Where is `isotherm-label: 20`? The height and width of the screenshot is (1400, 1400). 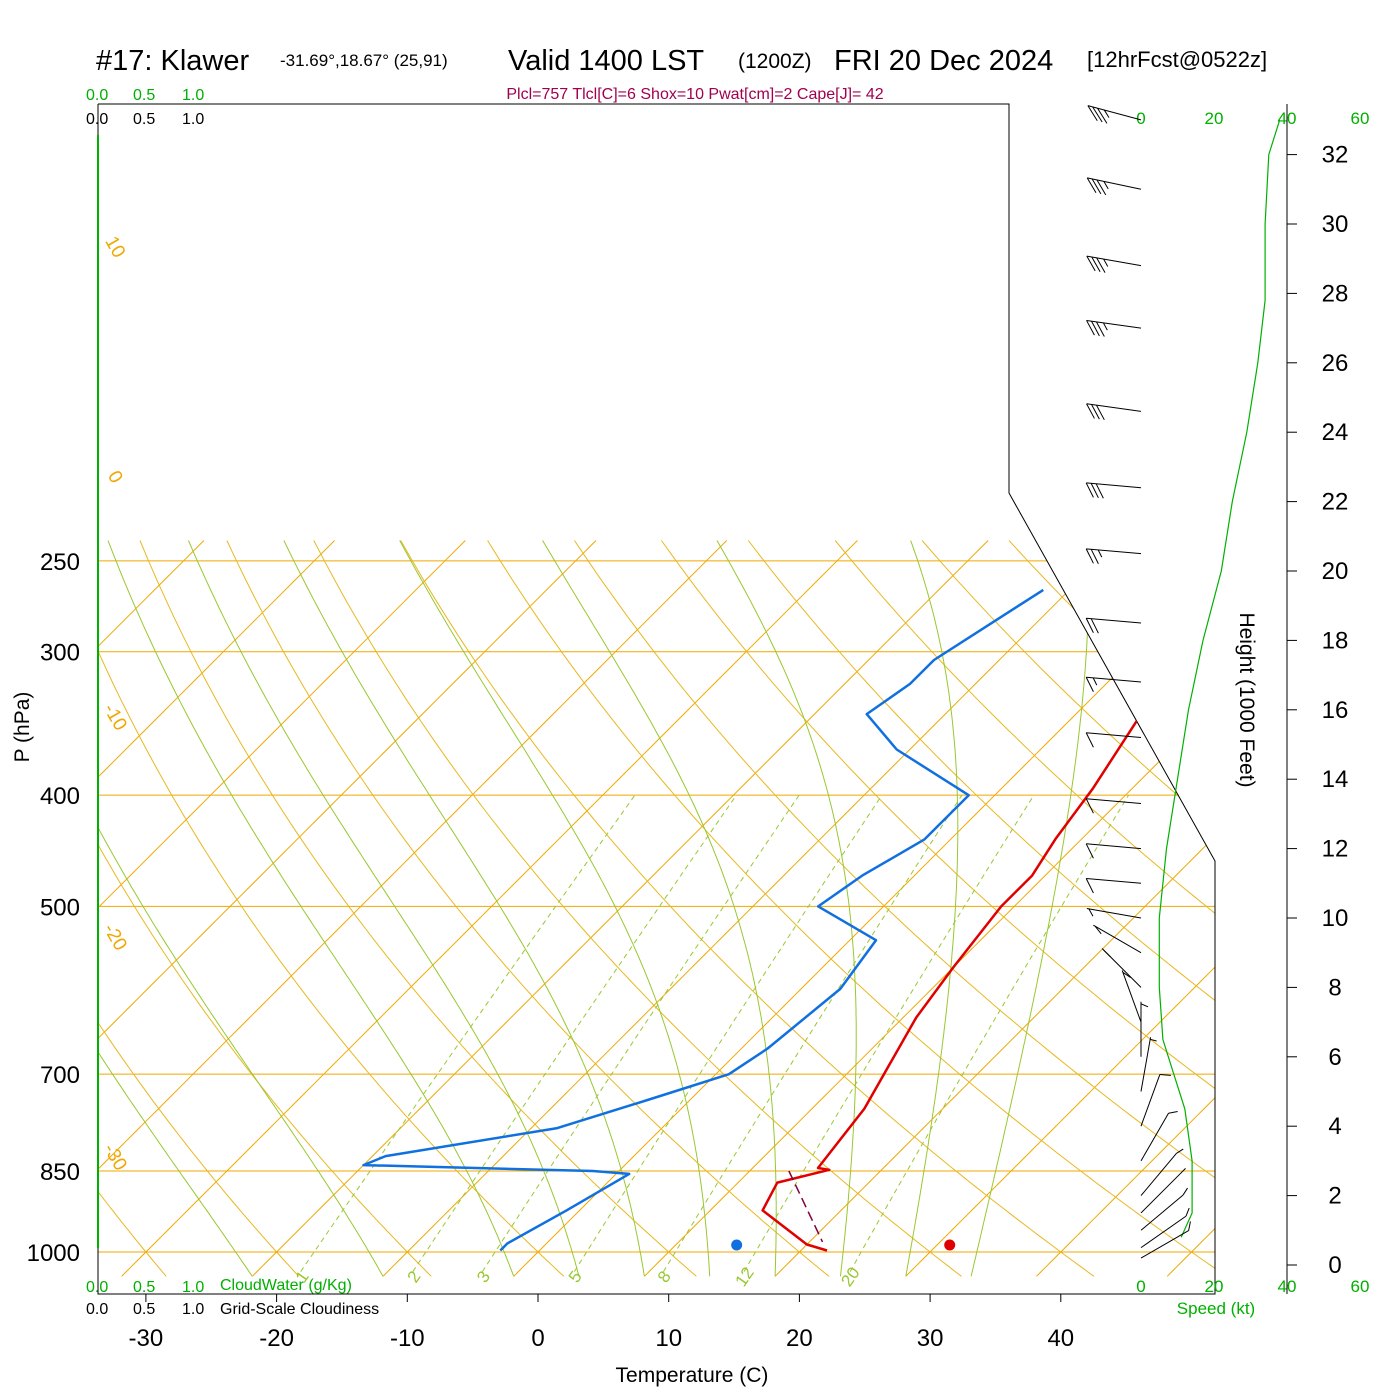
isotherm-label: 20 is located at coordinates (1124, 652).